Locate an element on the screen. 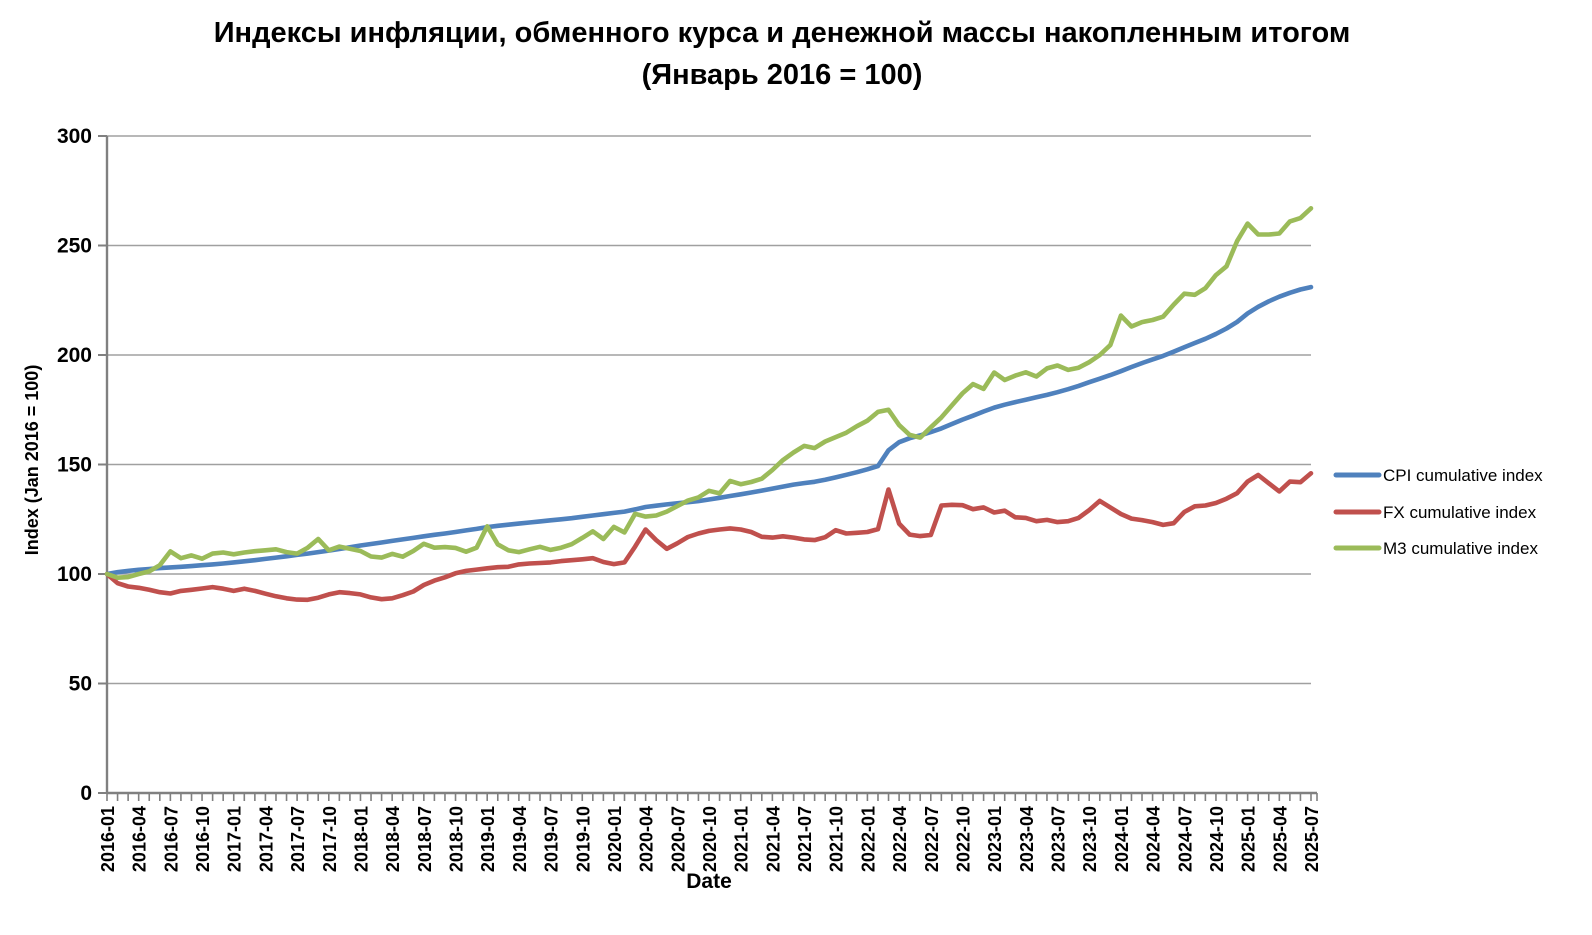 This screenshot has width=1592, height=935. y-tick-label-200: 200 is located at coordinates (74, 355).